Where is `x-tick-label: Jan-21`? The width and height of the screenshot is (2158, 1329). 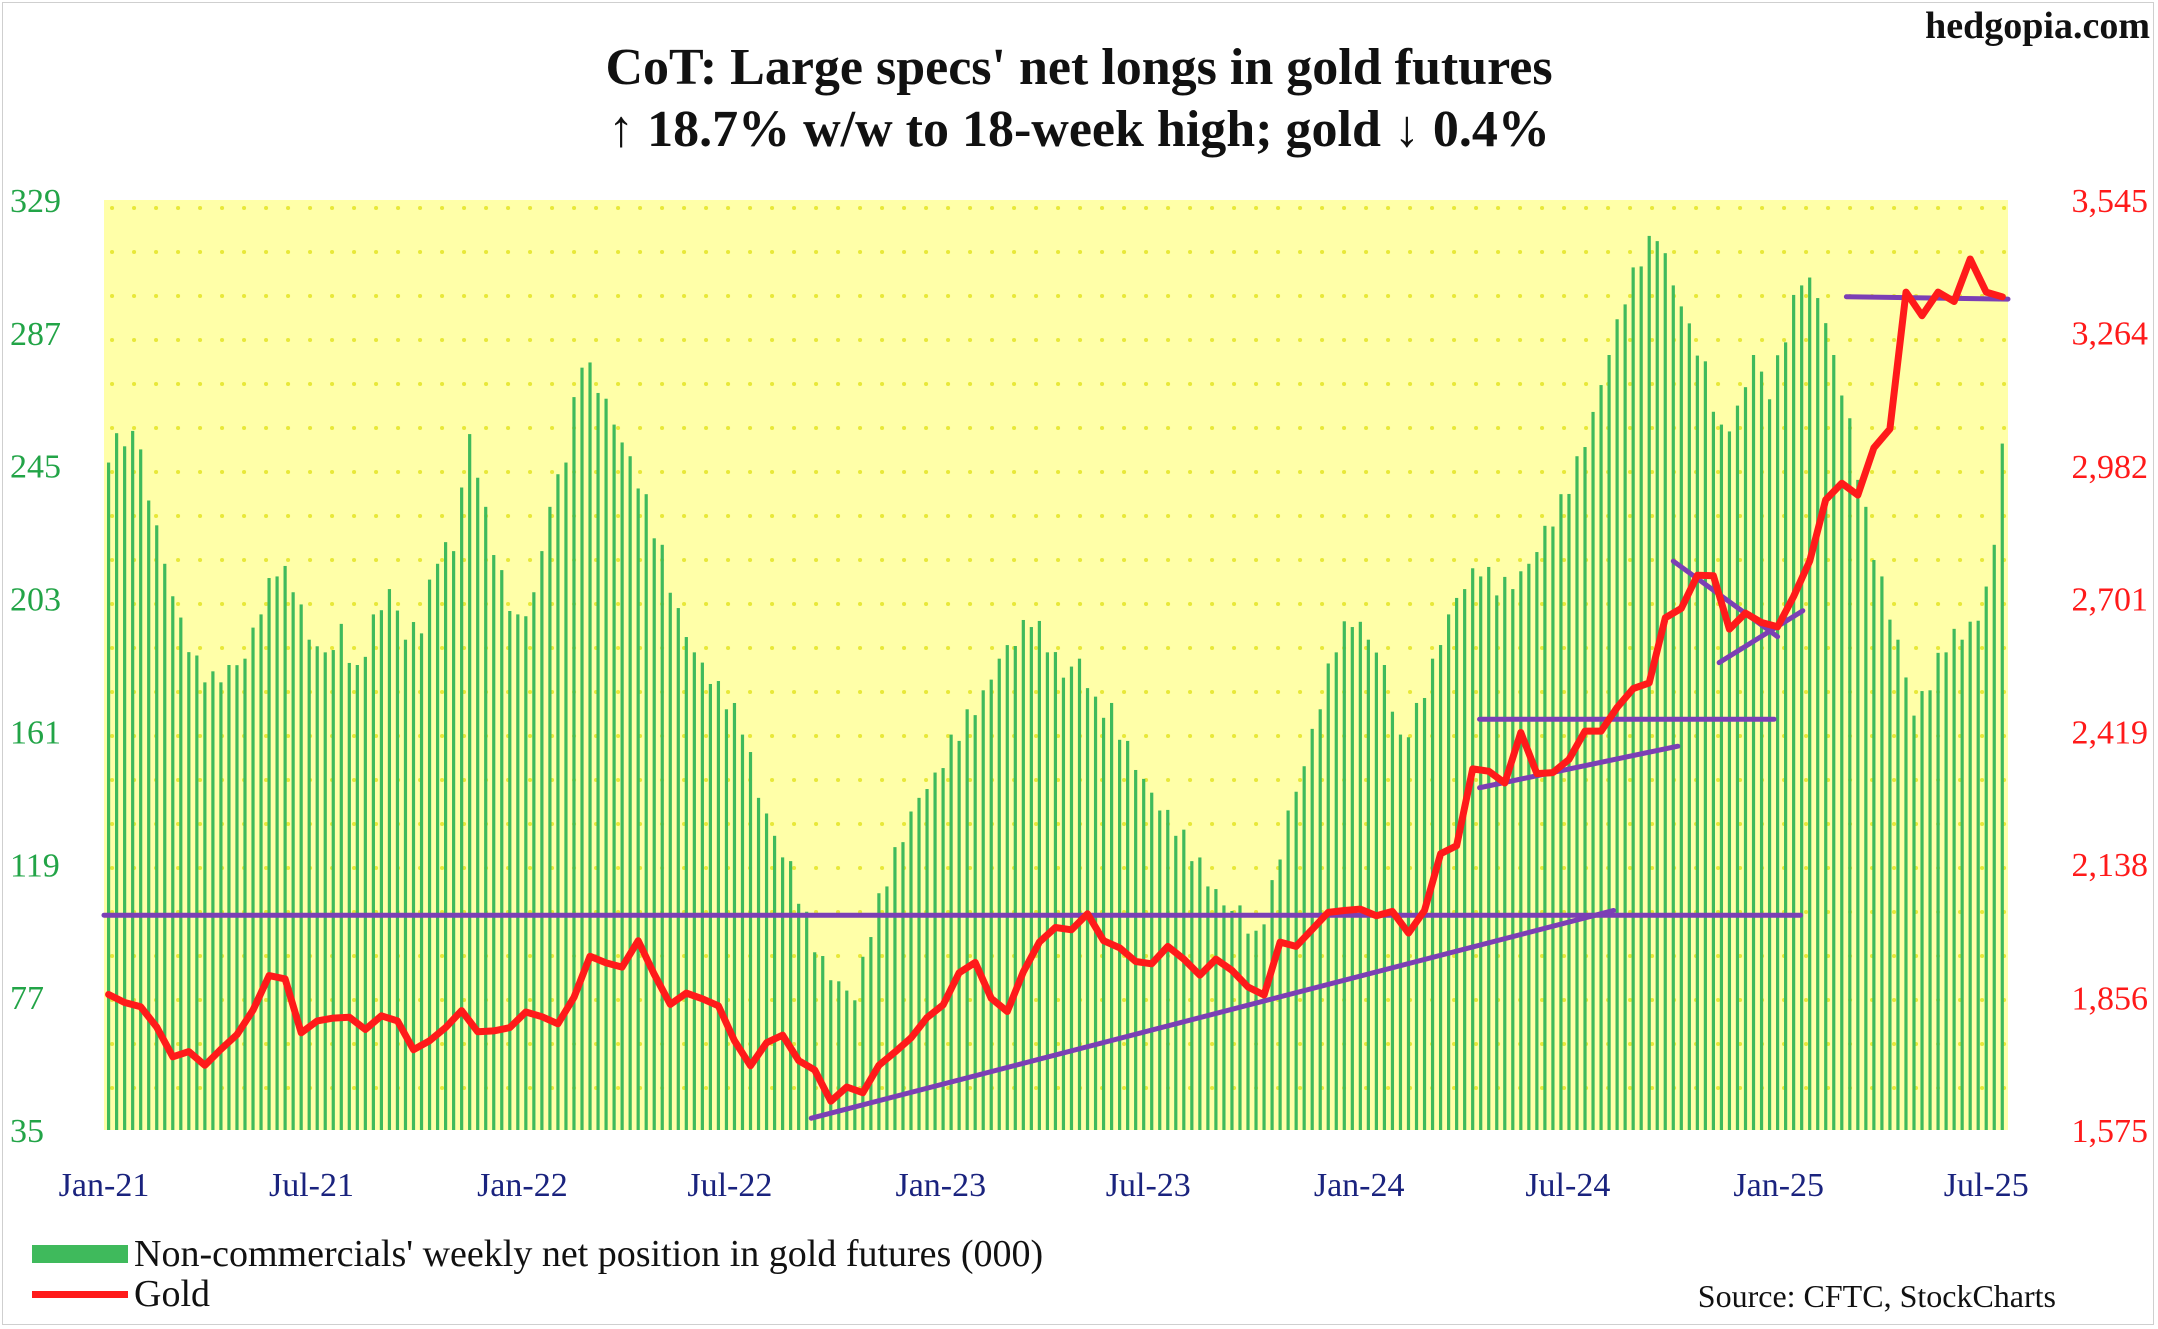
x-tick-label: Jan-21 is located at coordinates (104, 1185).